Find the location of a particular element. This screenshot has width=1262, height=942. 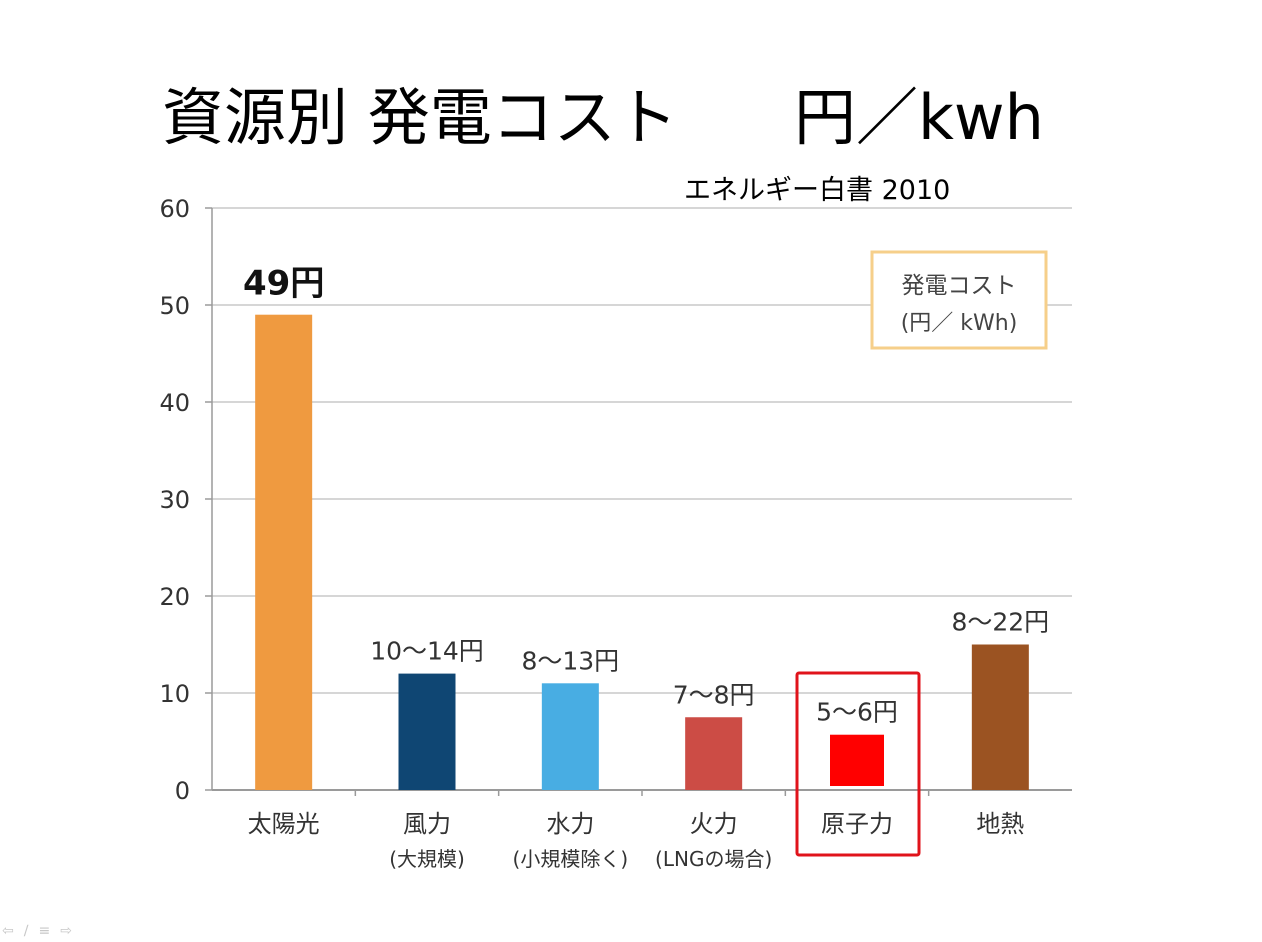

highlight-box is located at coordinates (858, 764).